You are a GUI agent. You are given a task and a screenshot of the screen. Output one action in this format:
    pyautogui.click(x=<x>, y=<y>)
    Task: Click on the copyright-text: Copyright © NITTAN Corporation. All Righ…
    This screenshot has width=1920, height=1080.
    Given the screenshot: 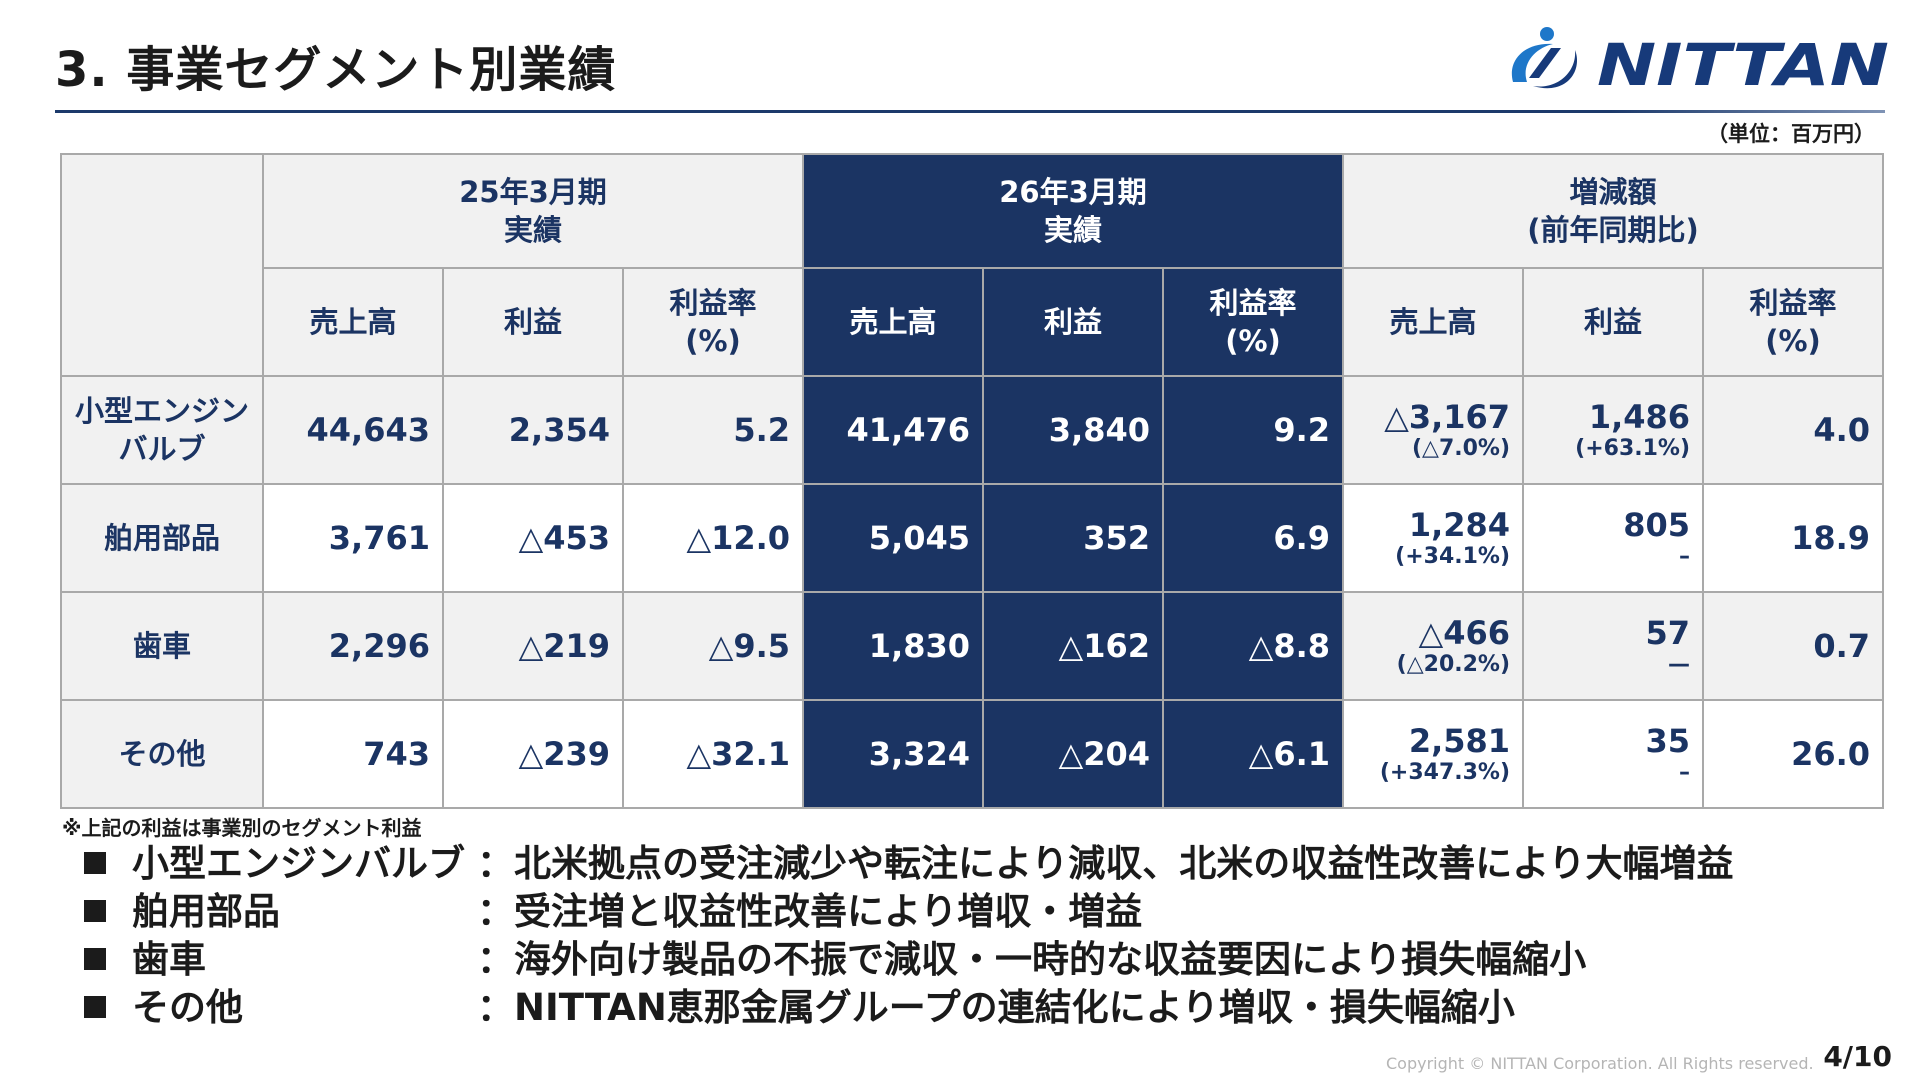 What is the action you would take?
    pyautogui.click(x=1600, y=1063)
    